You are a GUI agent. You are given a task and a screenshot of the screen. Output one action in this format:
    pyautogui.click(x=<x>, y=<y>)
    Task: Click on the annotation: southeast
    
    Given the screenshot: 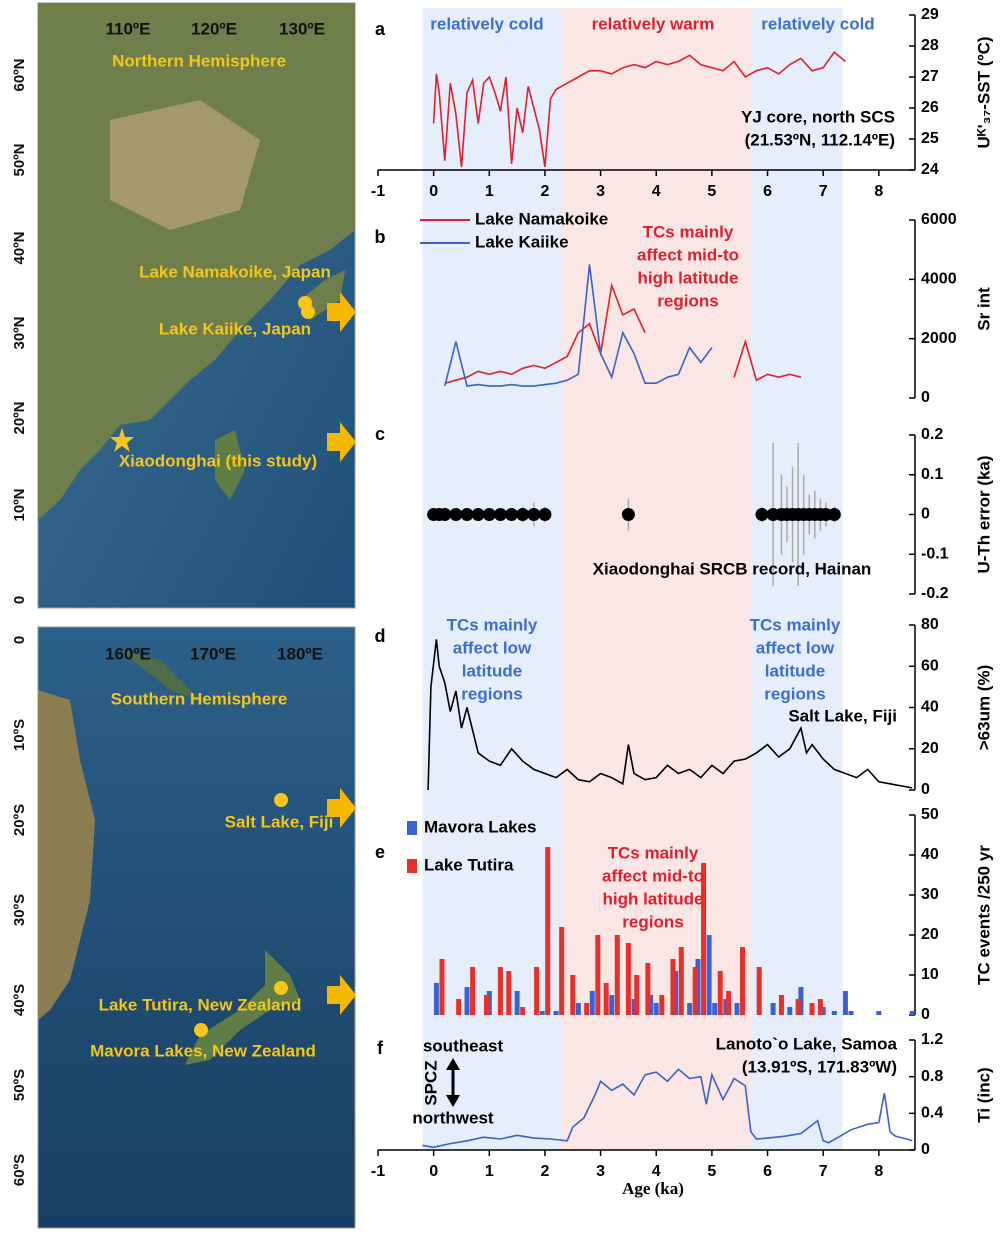 What is the action you would take?
    pyautogui.click(x=463, y=1045)
    